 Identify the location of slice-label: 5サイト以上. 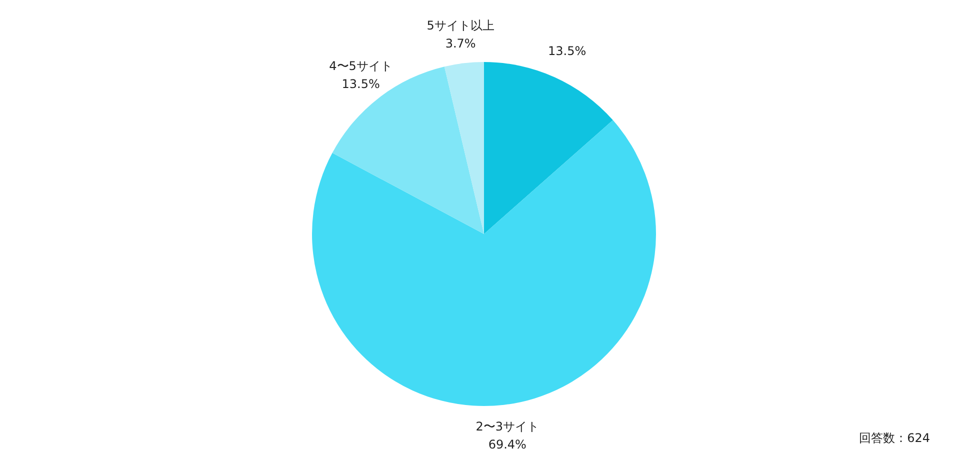
(460, 25).